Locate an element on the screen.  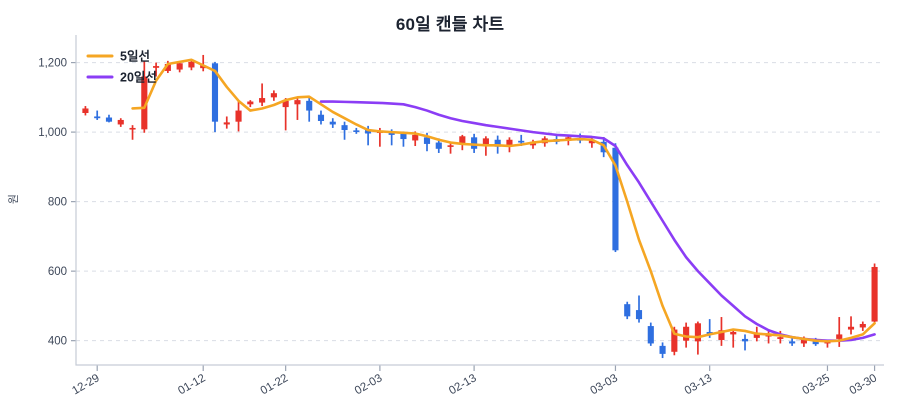
legend-label-ma5: 5일선 is located at coordinates (135, 56).